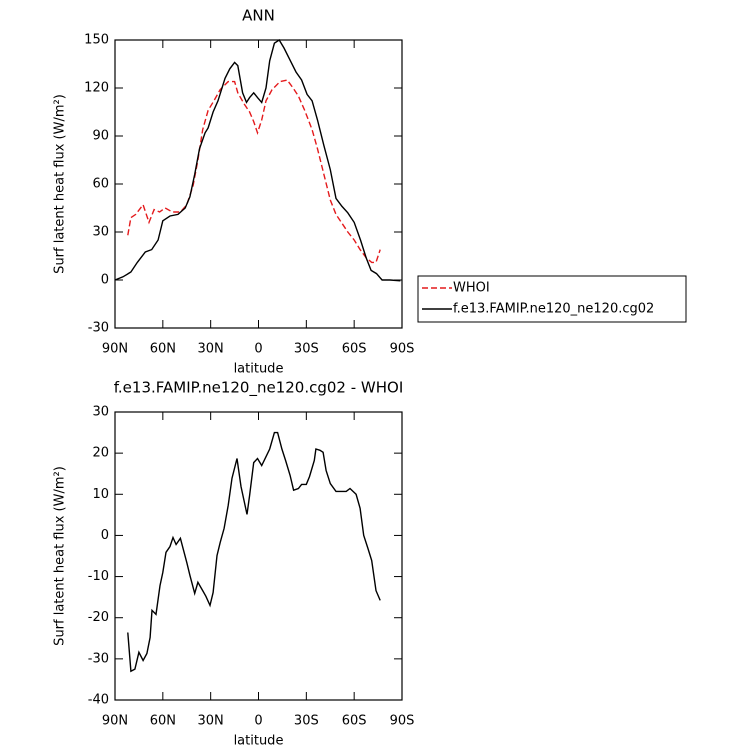 The height and width of the screenshot is (752, 733). Describe the element at coordinates (98, 576) in the screenshot. I see `y-tick-label: -10` at that location.